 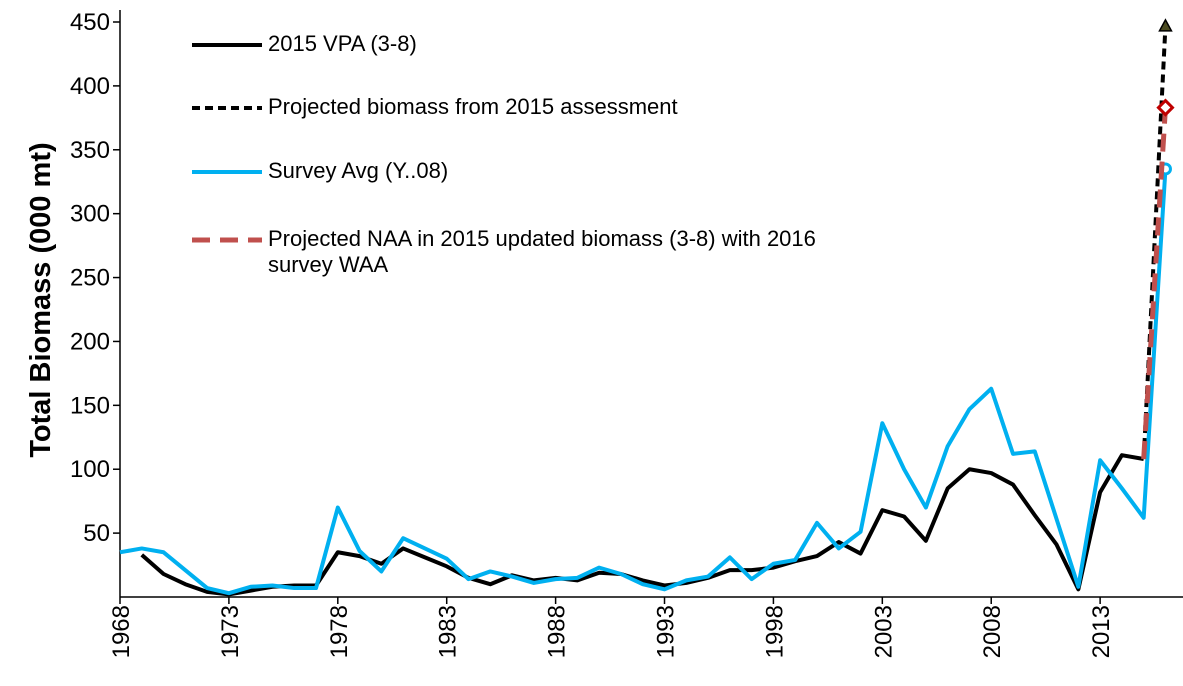 I want to click on x-tick-label: 1978, so click(x=339, y=631).